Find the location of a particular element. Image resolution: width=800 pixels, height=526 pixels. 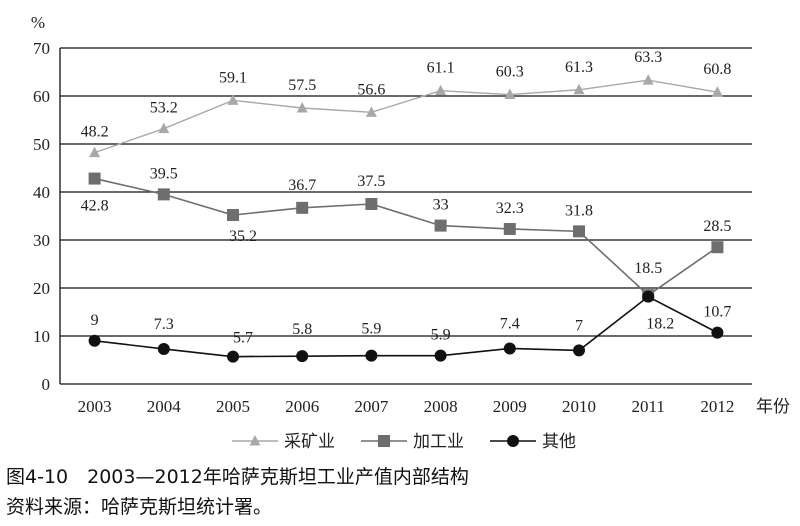

data-label: 28.5 is located at coordinates (717, 226).